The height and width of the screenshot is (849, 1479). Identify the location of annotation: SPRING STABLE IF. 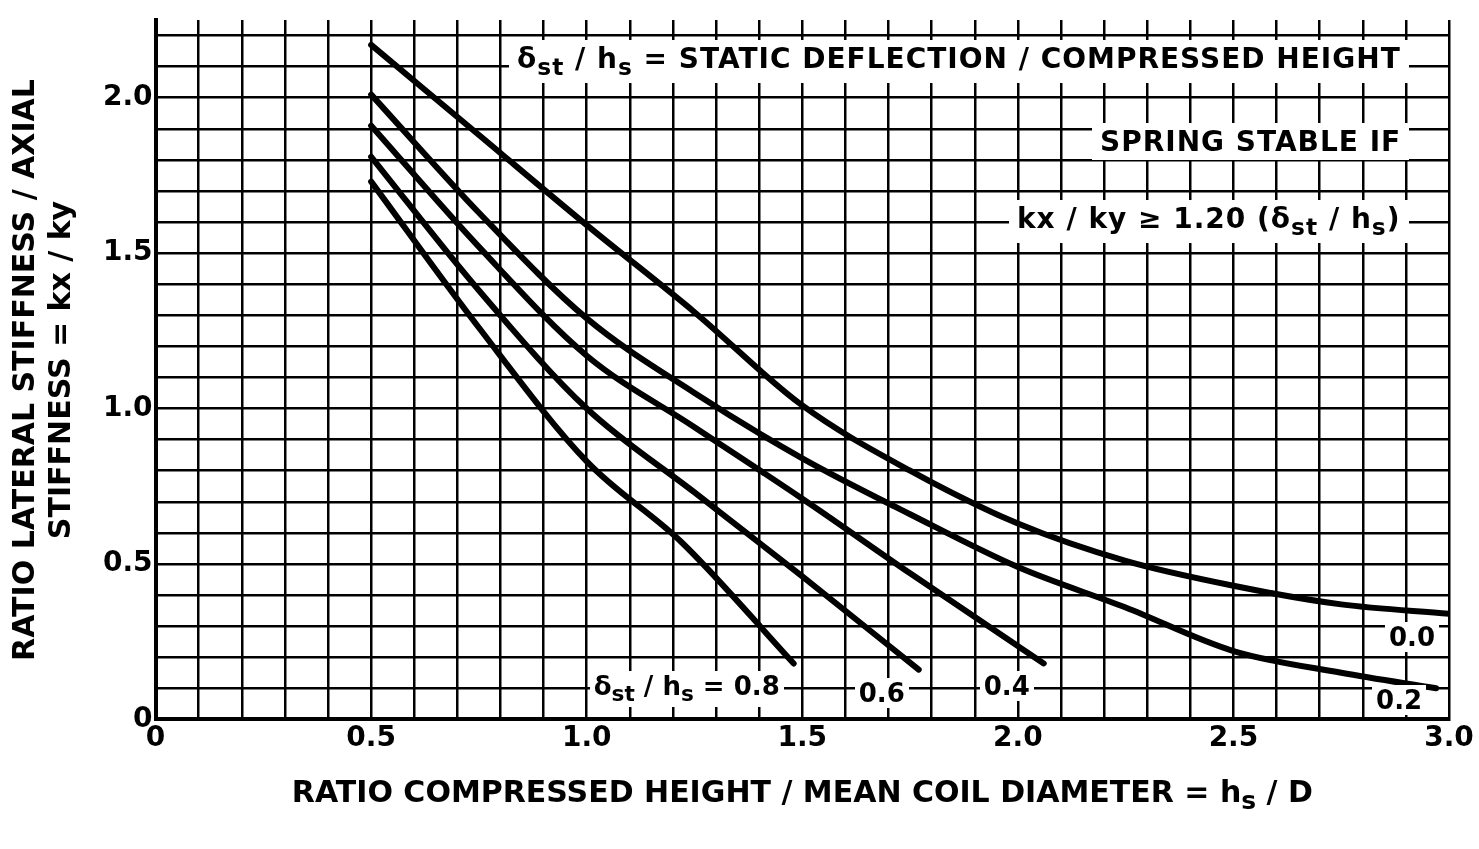
(1251, 141).